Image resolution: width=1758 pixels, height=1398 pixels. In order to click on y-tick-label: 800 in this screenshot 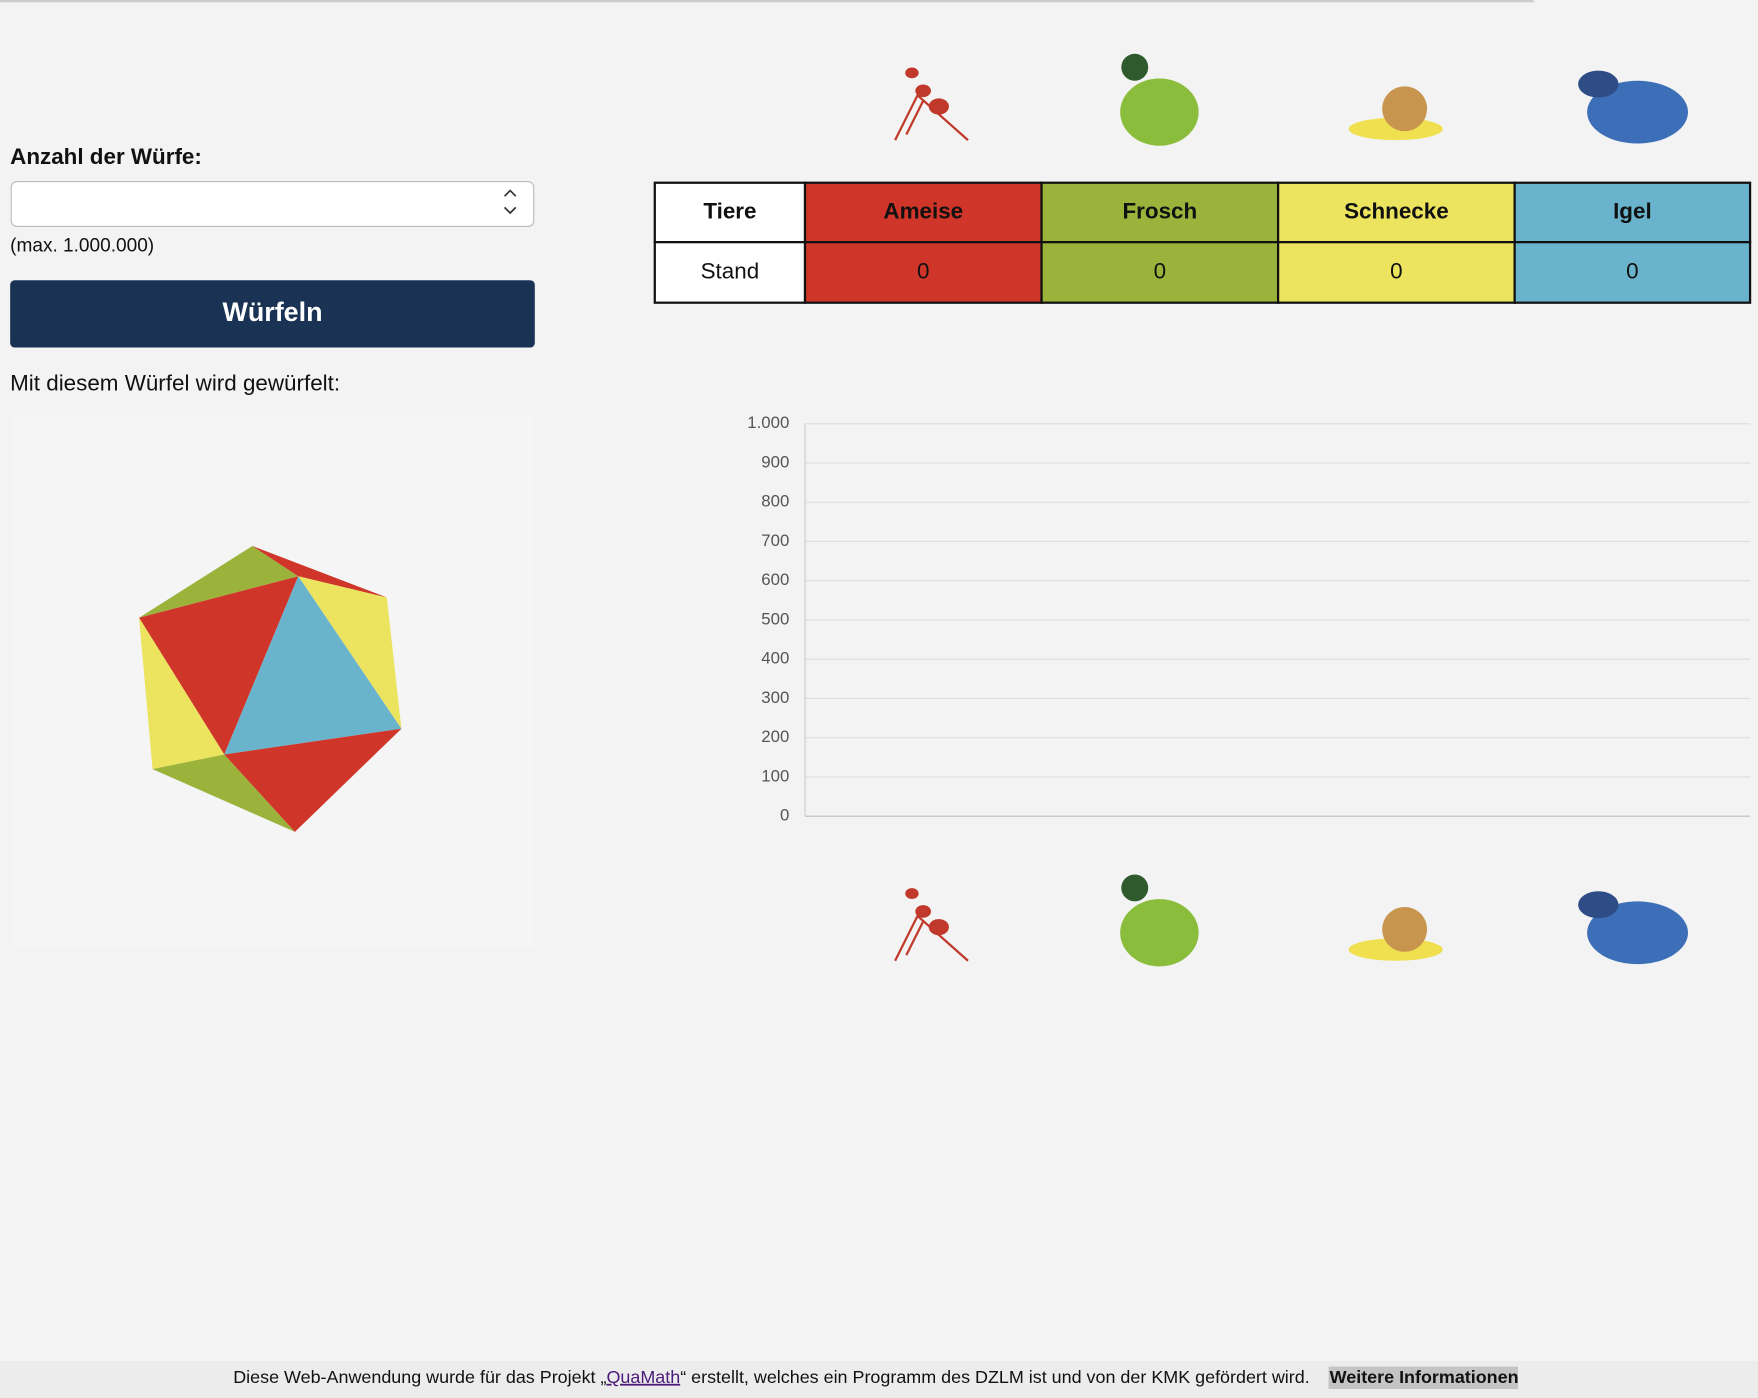, I will do `click(775, 501)`.